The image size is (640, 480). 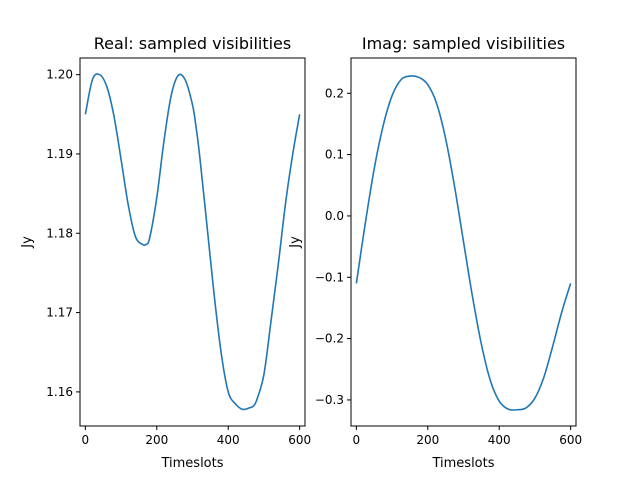 What do you see at coordinates (59, 75) in the screenshot?
I see `real-y-tick-label: 1.20` at bounding box center [59, 75].